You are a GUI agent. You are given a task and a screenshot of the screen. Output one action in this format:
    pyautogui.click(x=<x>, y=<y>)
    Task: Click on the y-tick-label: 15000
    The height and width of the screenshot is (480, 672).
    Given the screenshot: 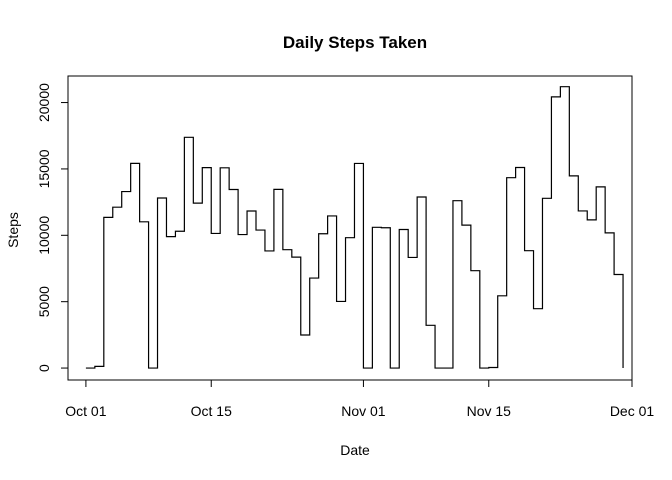 What is the action you would take?
    pyautogui.click(x=44, y=168)
    